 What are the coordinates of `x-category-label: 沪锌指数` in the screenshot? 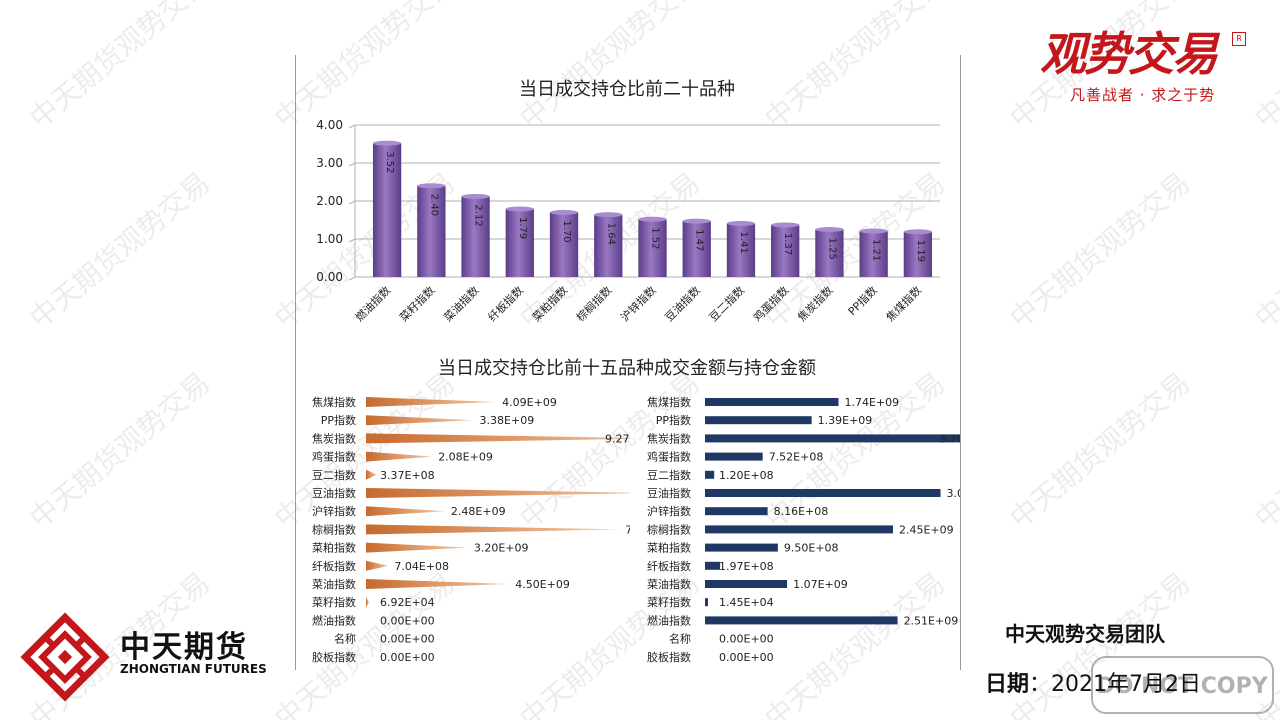 It's located at (638, 303).